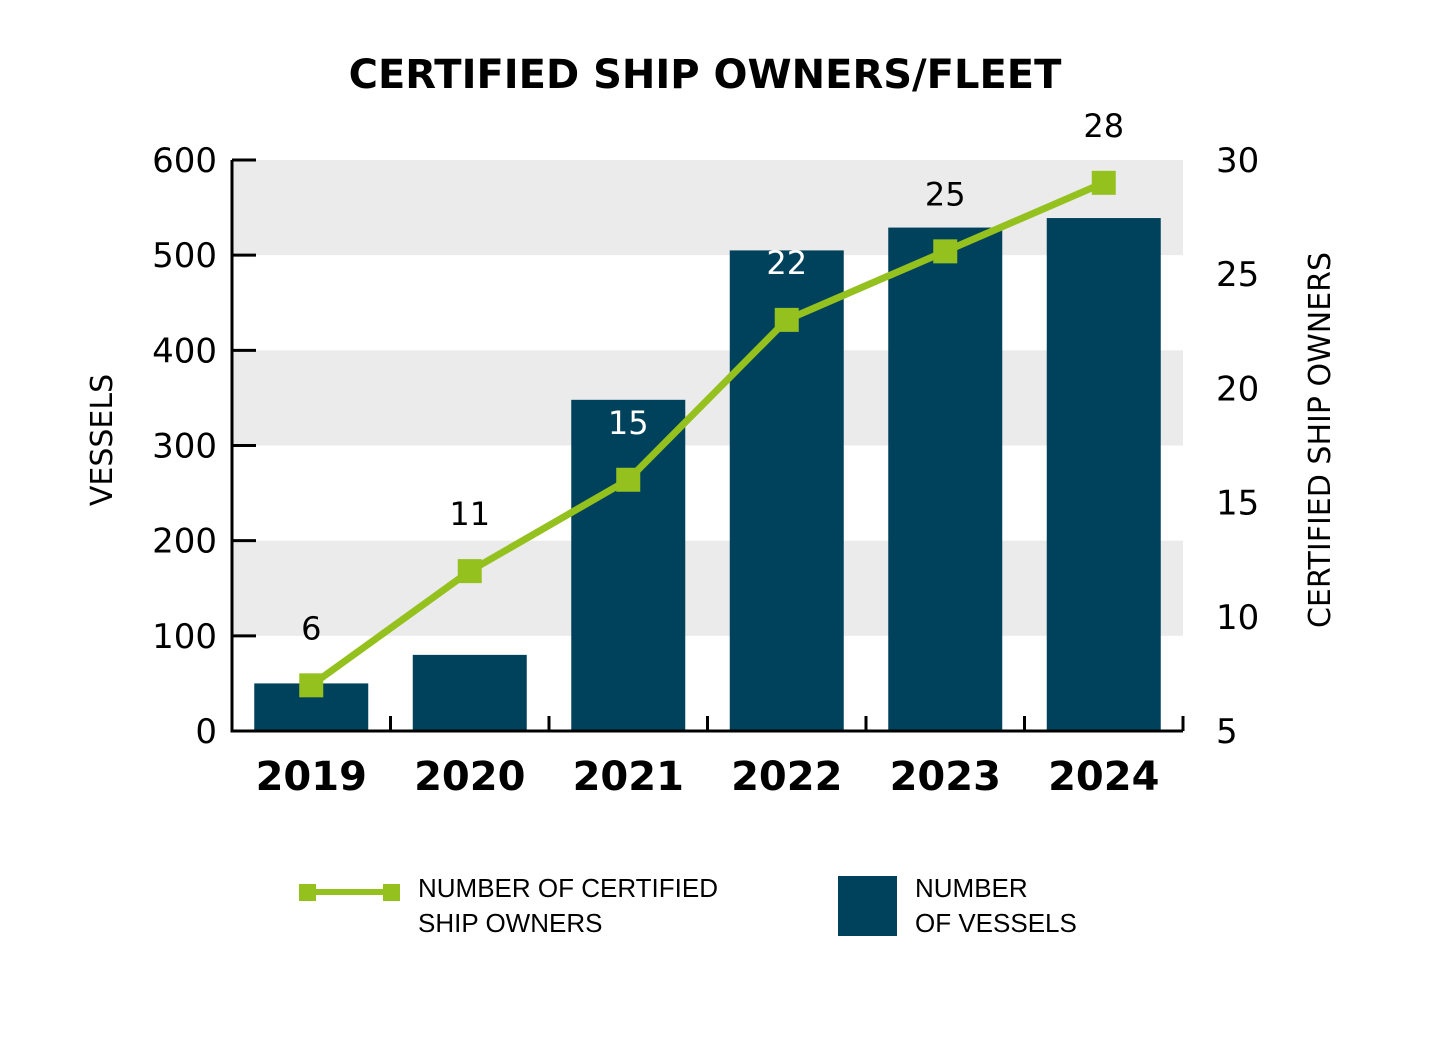  I want to click on legend-square-symbol, so click(867, 906).